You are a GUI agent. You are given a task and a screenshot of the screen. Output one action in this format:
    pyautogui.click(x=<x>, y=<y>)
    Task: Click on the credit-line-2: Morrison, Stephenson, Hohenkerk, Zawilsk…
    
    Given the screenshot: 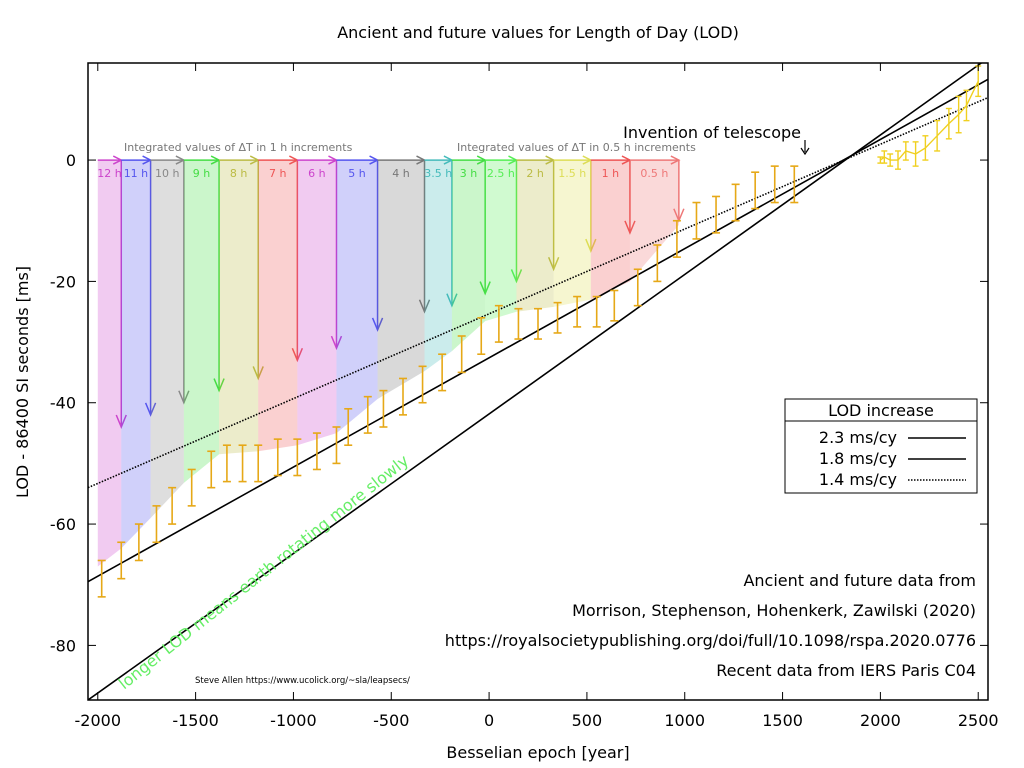 What is the action you would take?
    pyautogui.click(x=774, y=610)
    